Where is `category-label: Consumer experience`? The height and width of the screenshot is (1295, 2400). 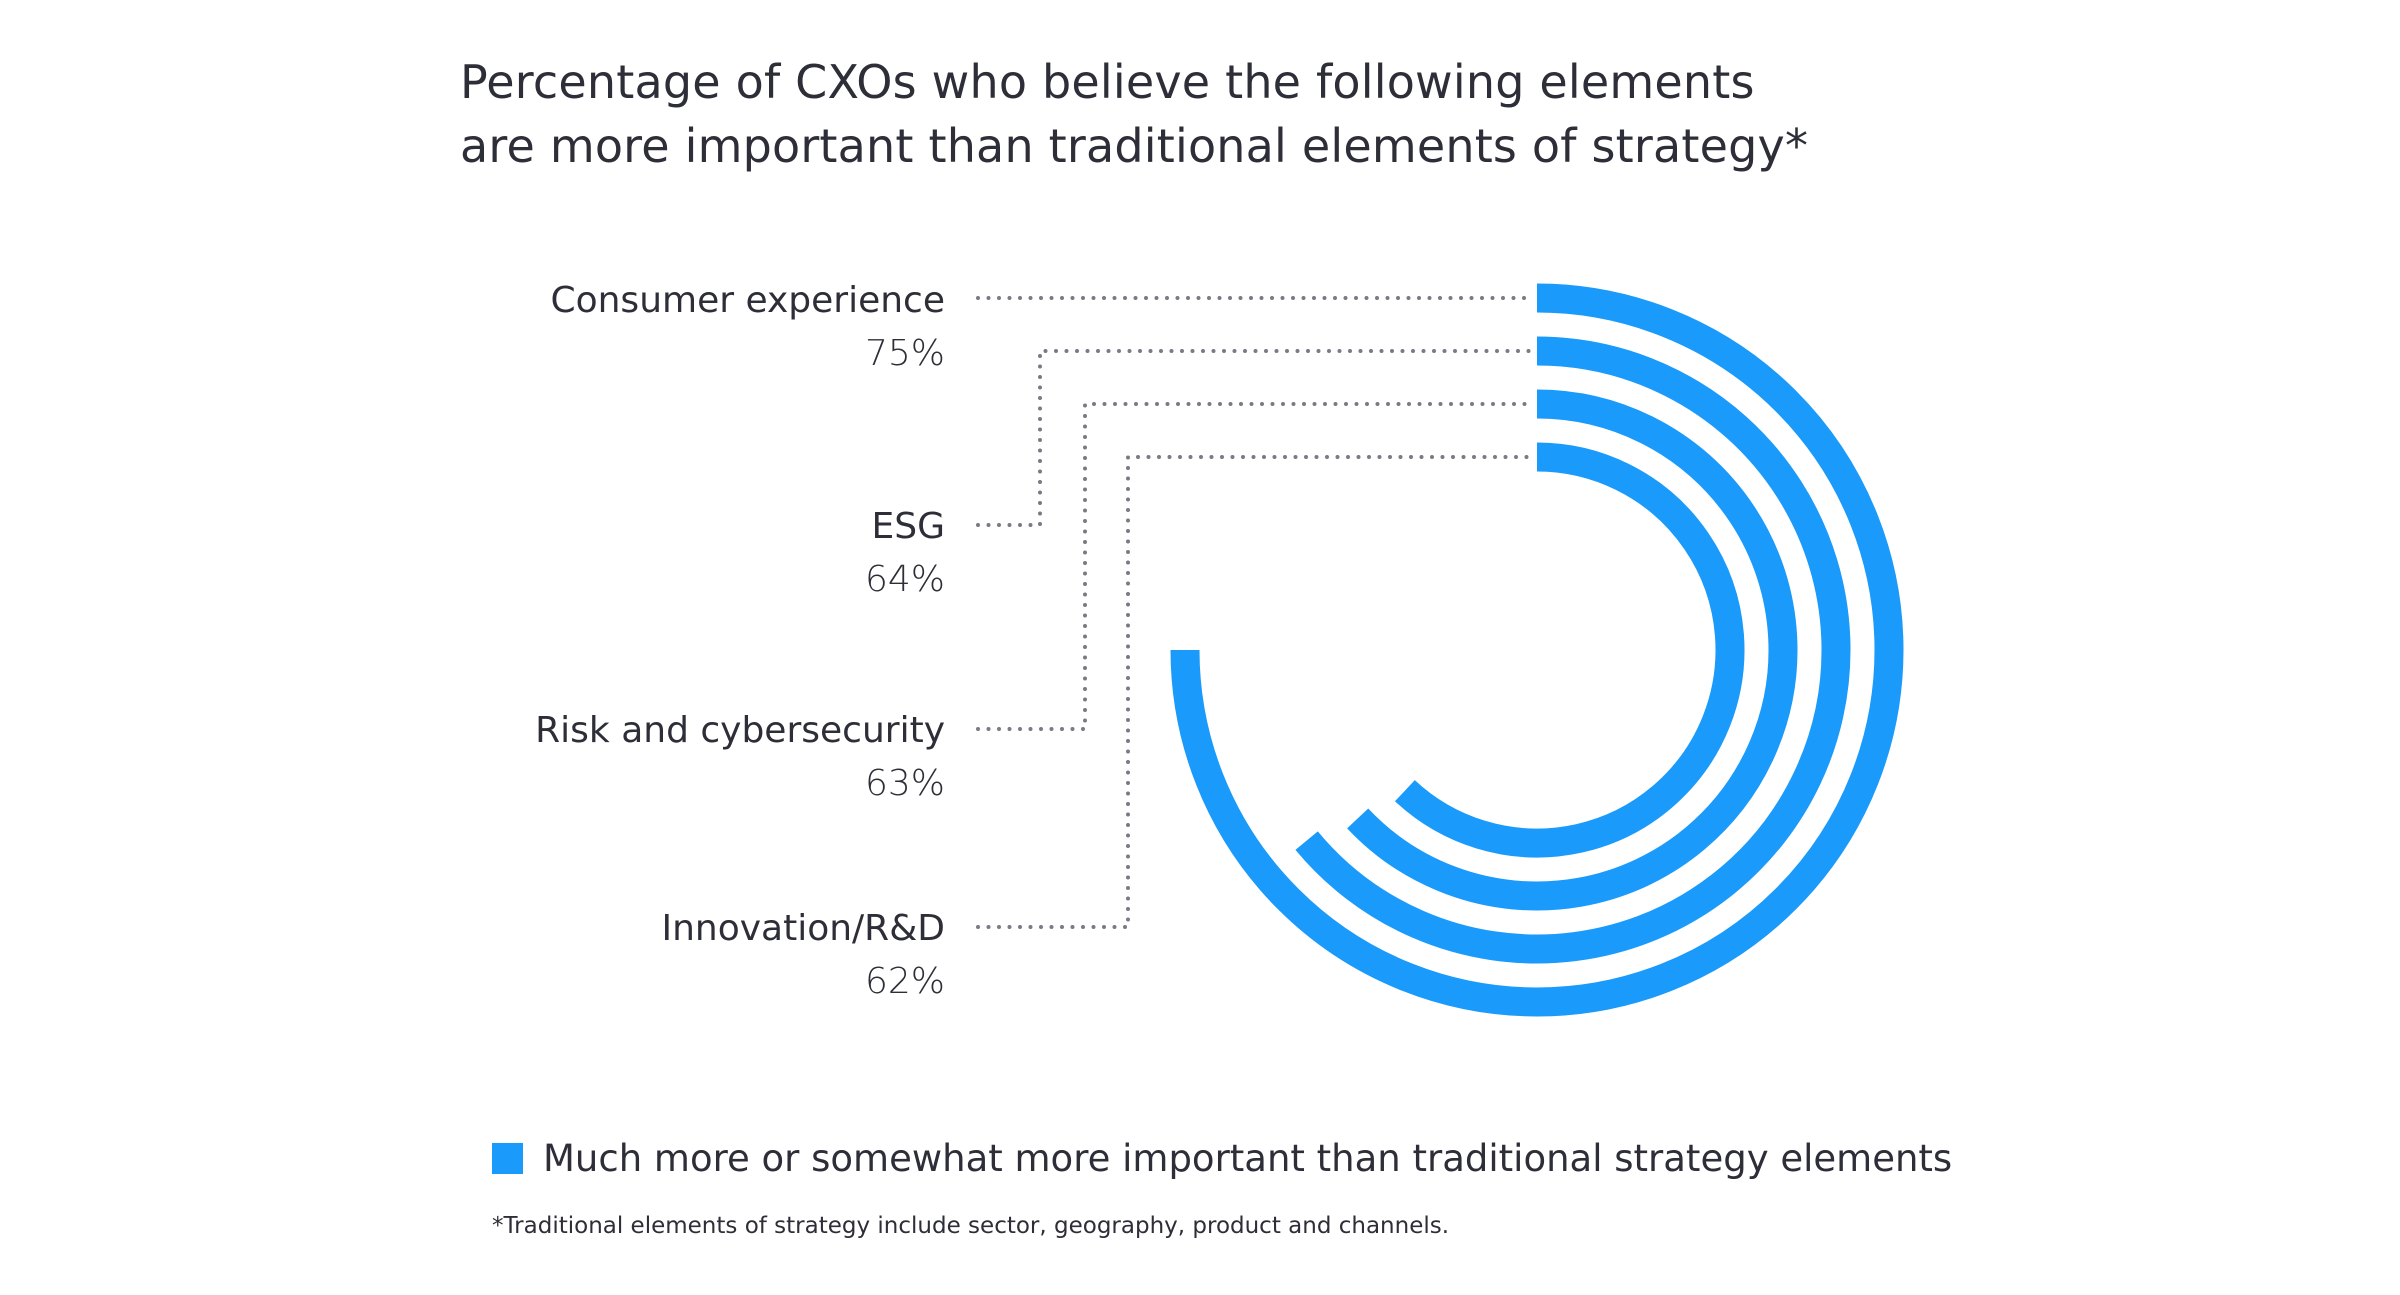
category-label: Consumer experience is located at coordinates (747, 300).